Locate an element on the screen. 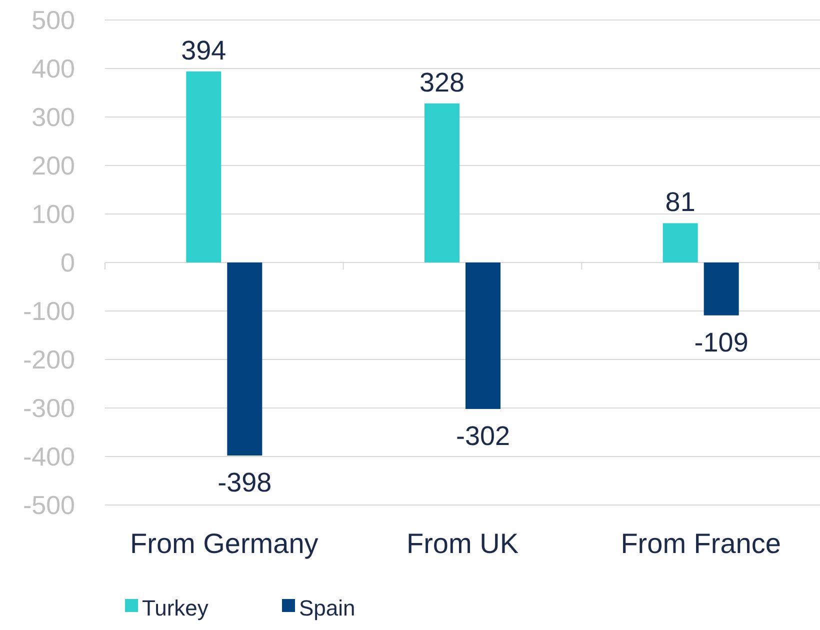  x-tick-label: From France is located at coordinates (700, 543).